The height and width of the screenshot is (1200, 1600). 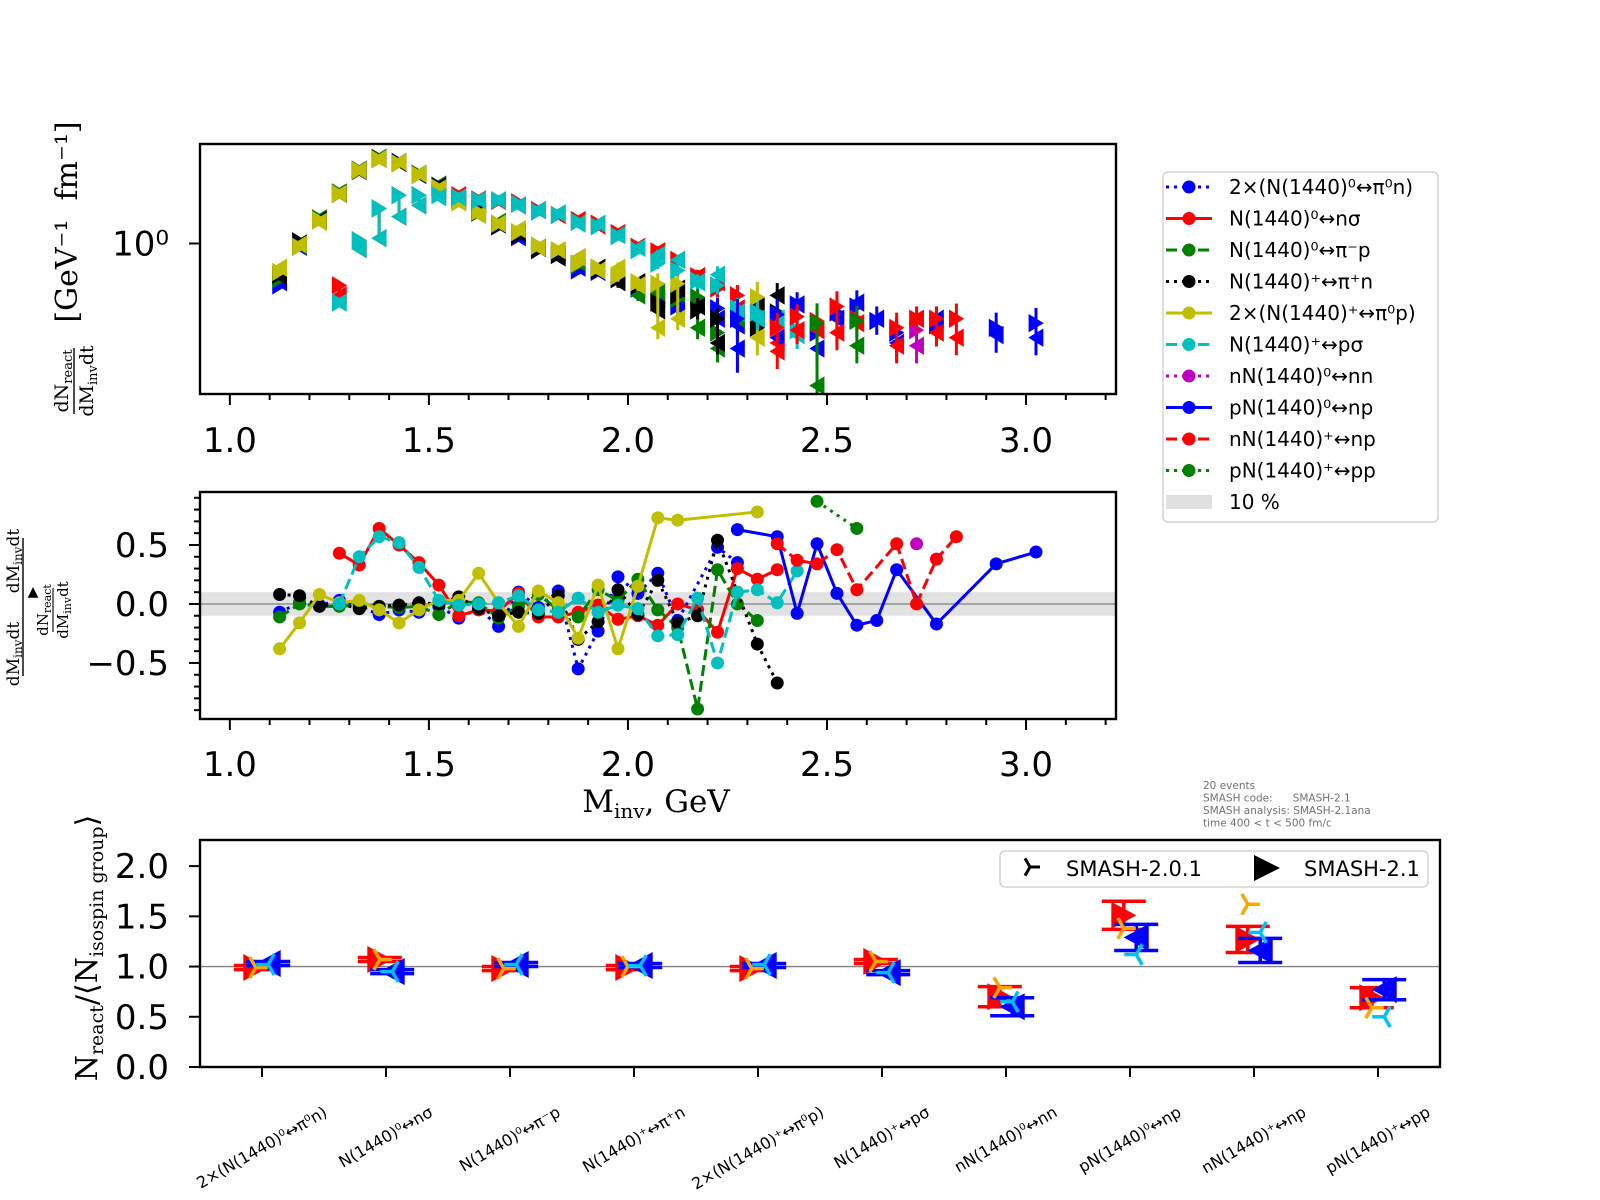 I want to click on x-tick-label: 2.0, so click(x=628, y=765).